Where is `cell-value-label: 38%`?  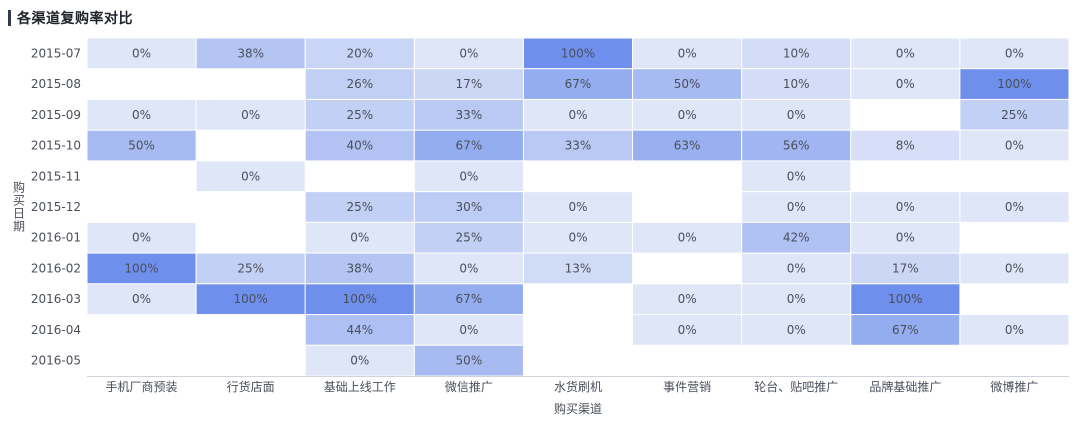
cell-value-label: 38% is located at coordinates (359, 268).